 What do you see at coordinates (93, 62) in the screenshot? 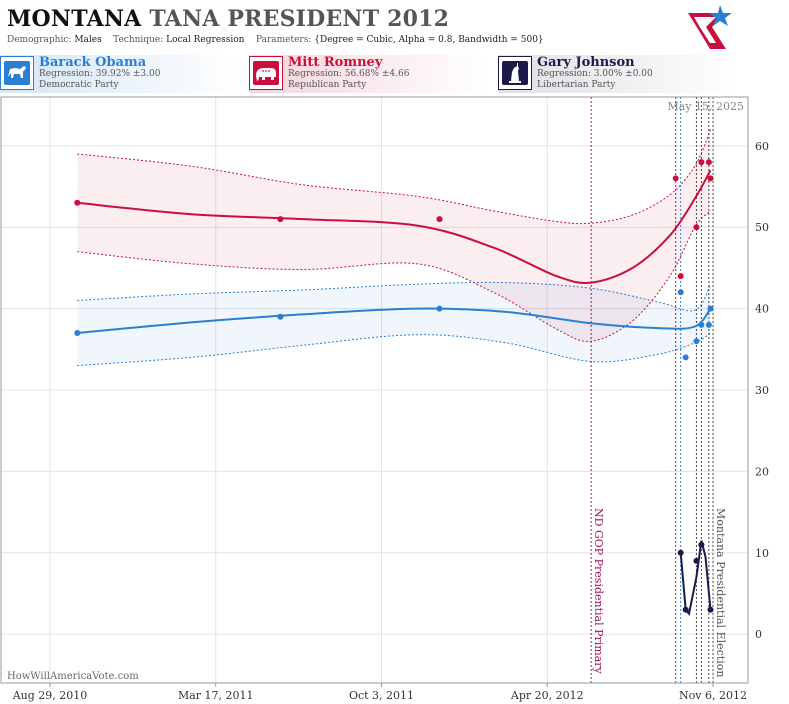
I see `candidate-name: Barack Obama` at bounding box center [93, 62].